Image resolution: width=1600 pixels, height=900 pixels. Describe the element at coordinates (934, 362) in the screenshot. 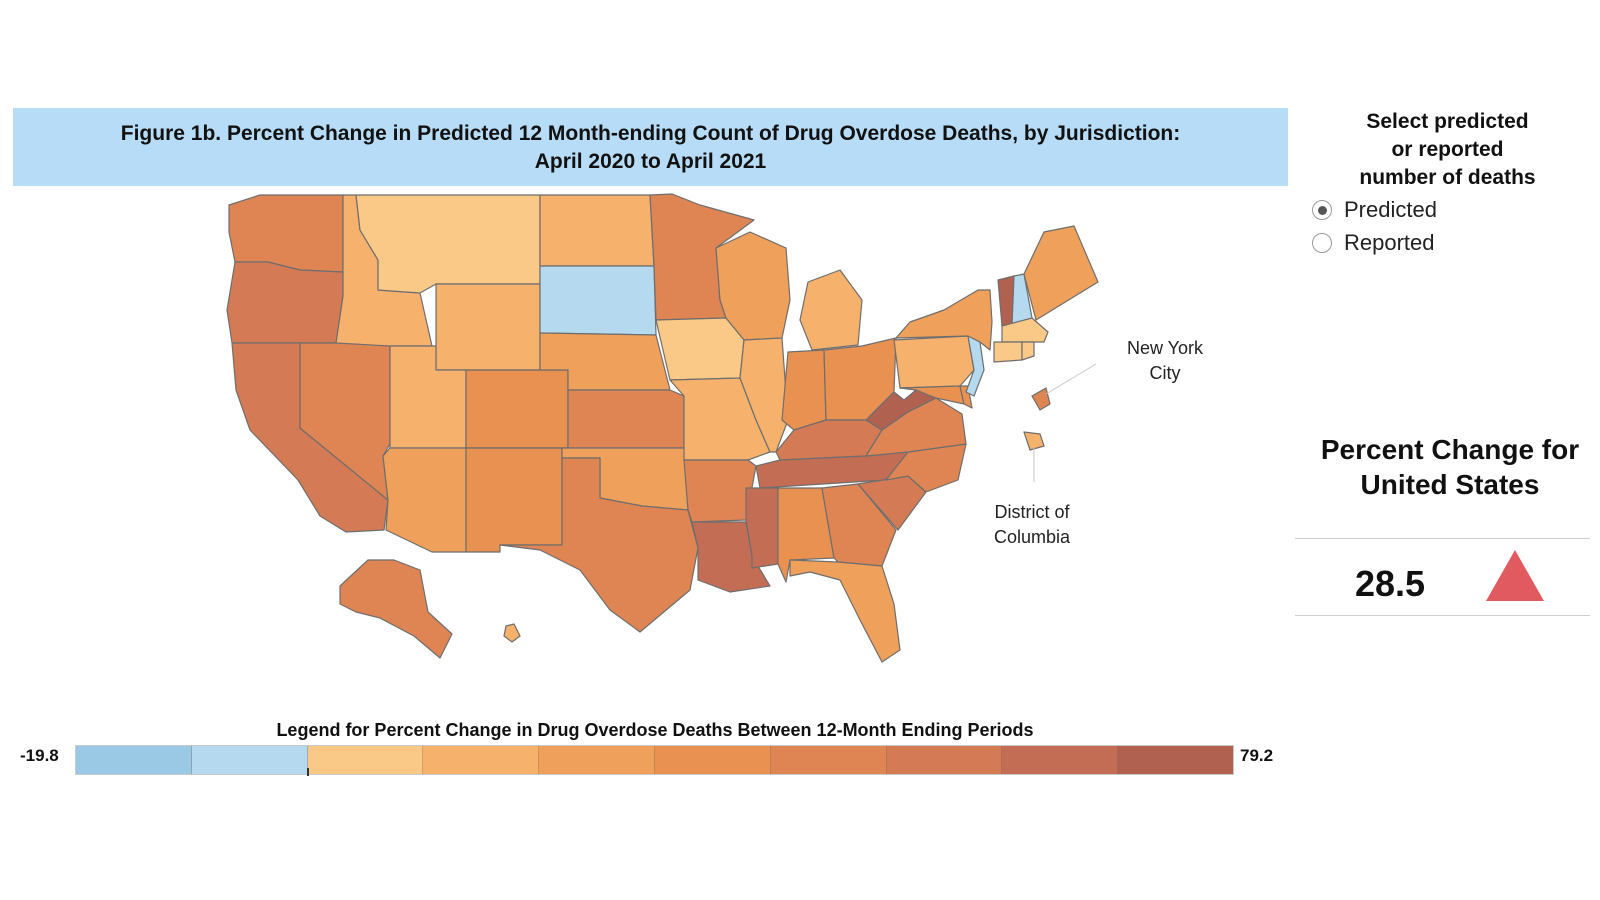

I see `state-PA` at that location.